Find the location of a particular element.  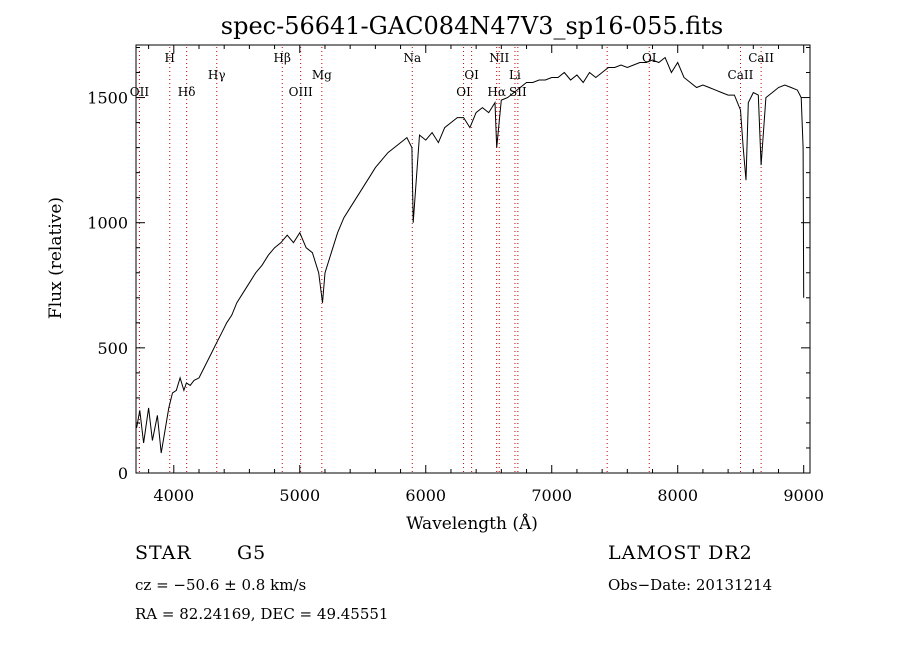

spectral-line-label: Hβ is located at coordinates (282, 58).